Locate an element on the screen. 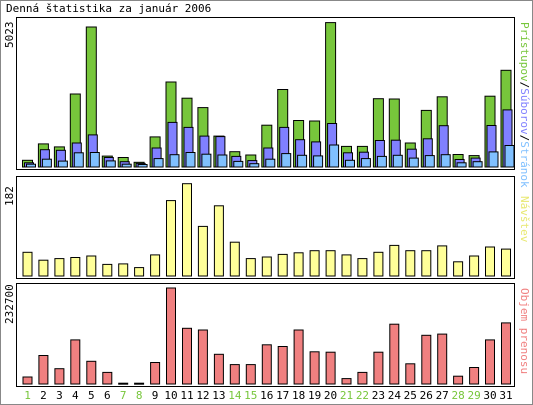 This screenshot has height=405, width=533. legend-stranok: Stránok is located at coordinates (524, 164).